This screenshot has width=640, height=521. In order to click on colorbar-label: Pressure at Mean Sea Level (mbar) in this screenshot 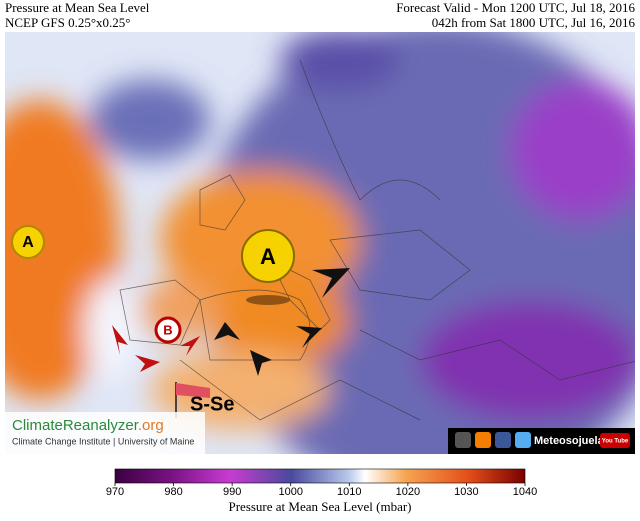, I will do `click(319, 506)`.